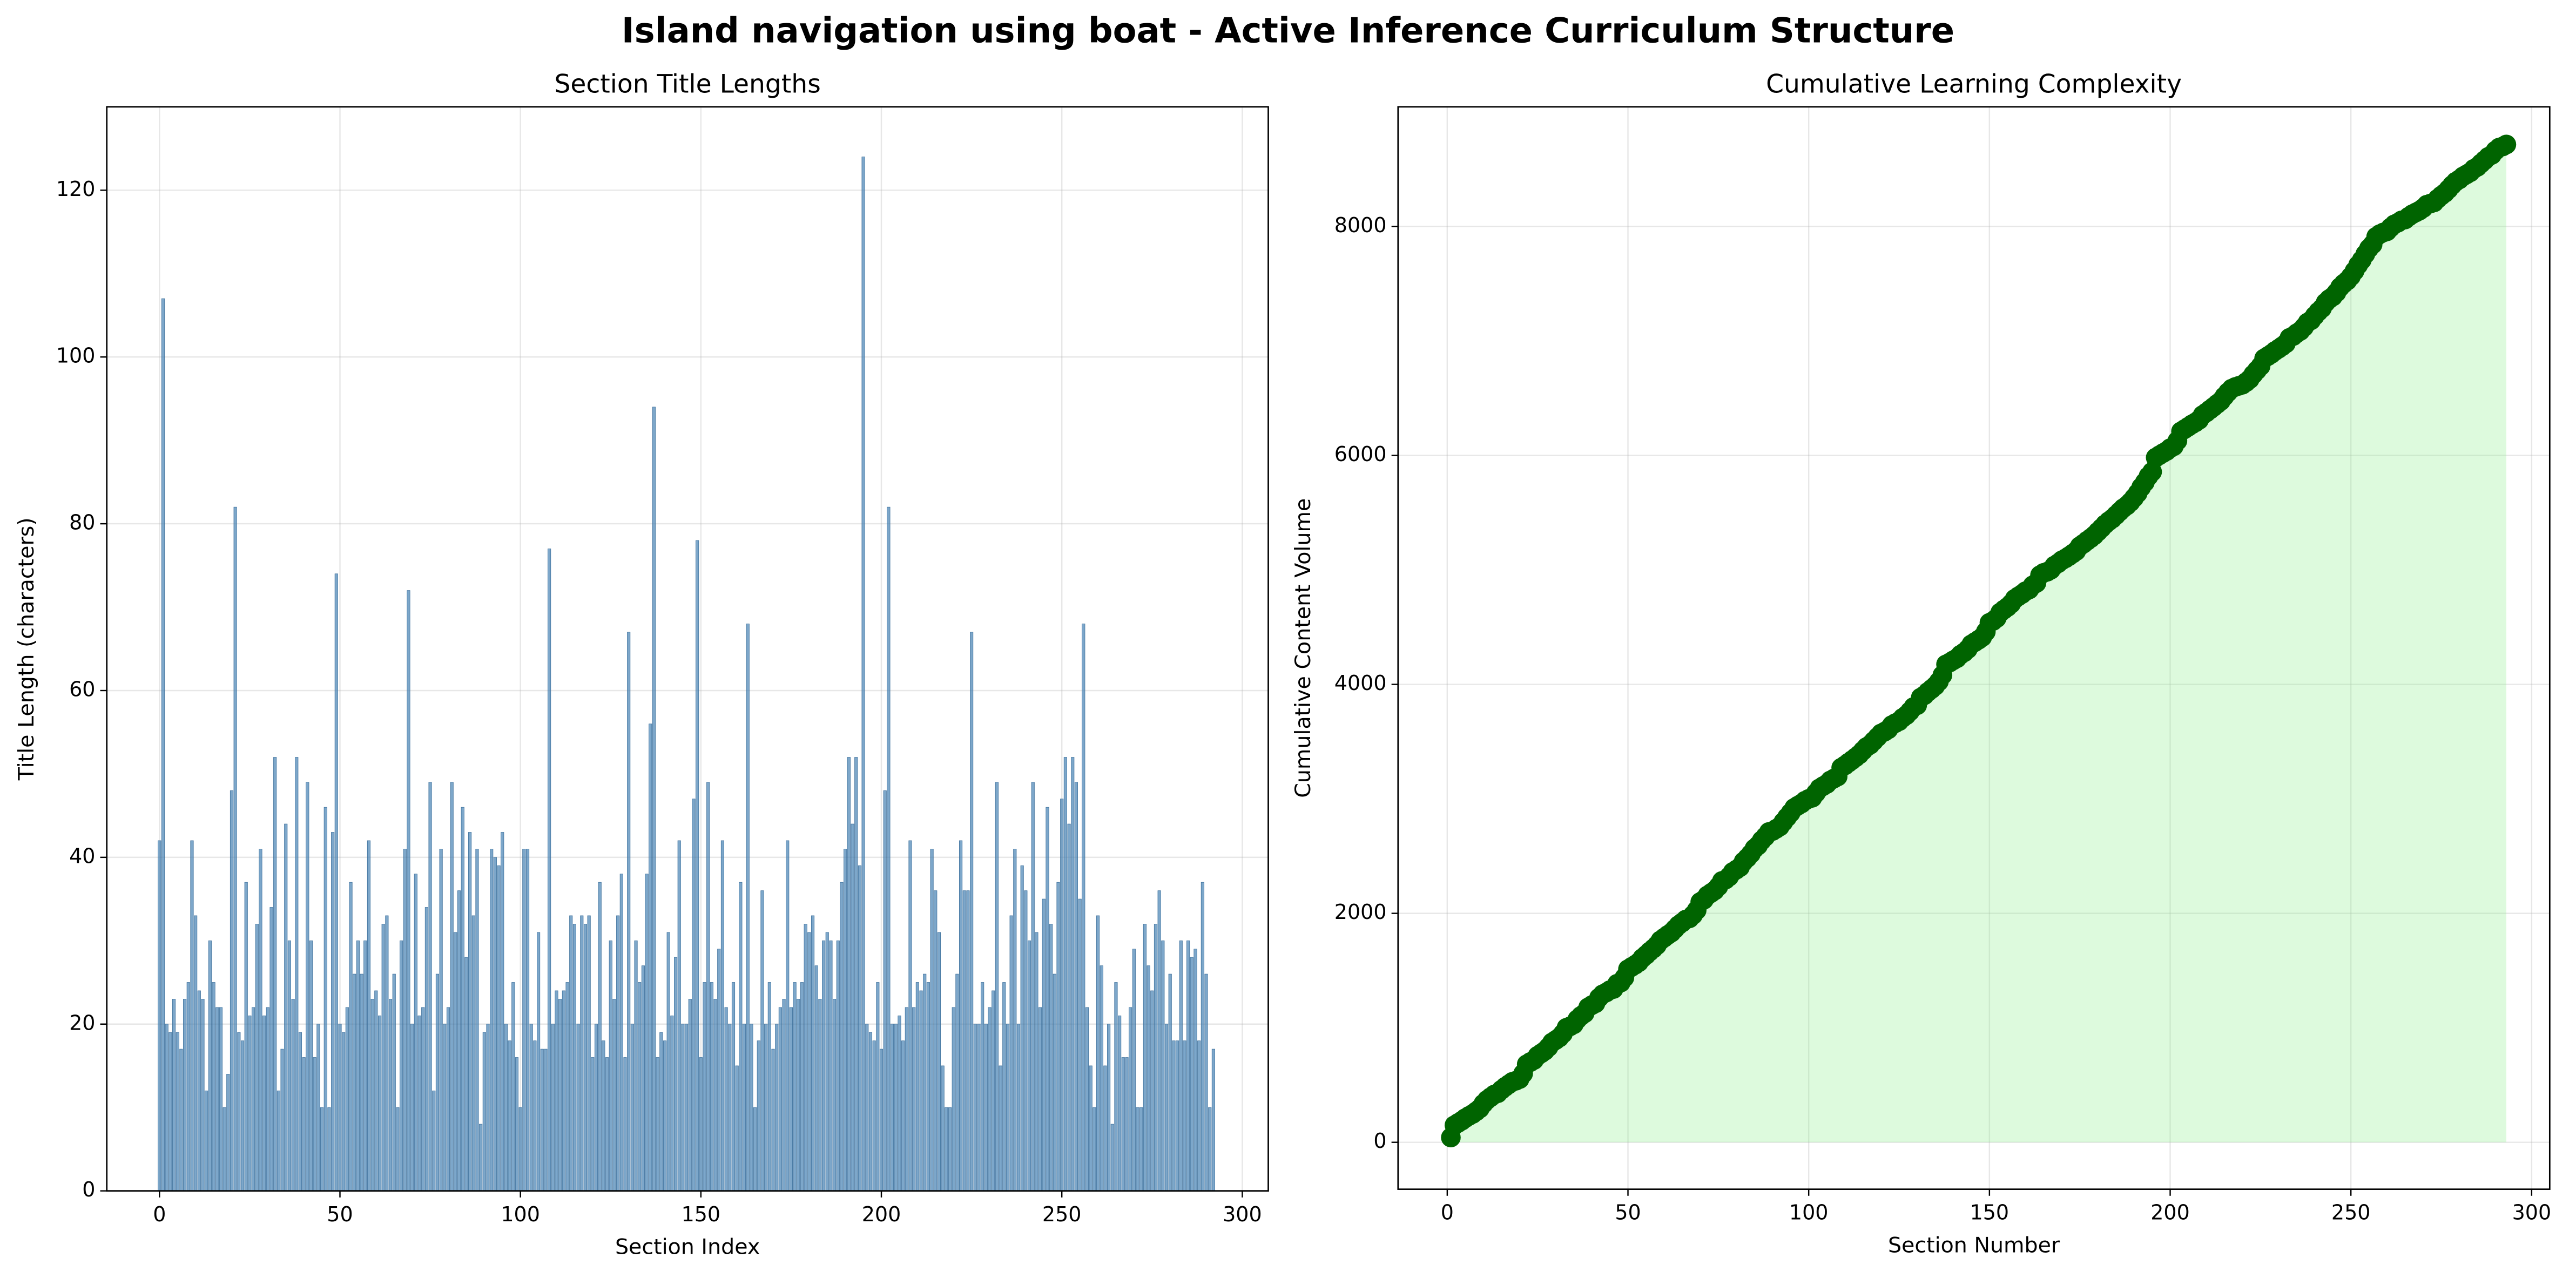 The image size is (2576, 1278). I want to click on point, so click(2506, 144).